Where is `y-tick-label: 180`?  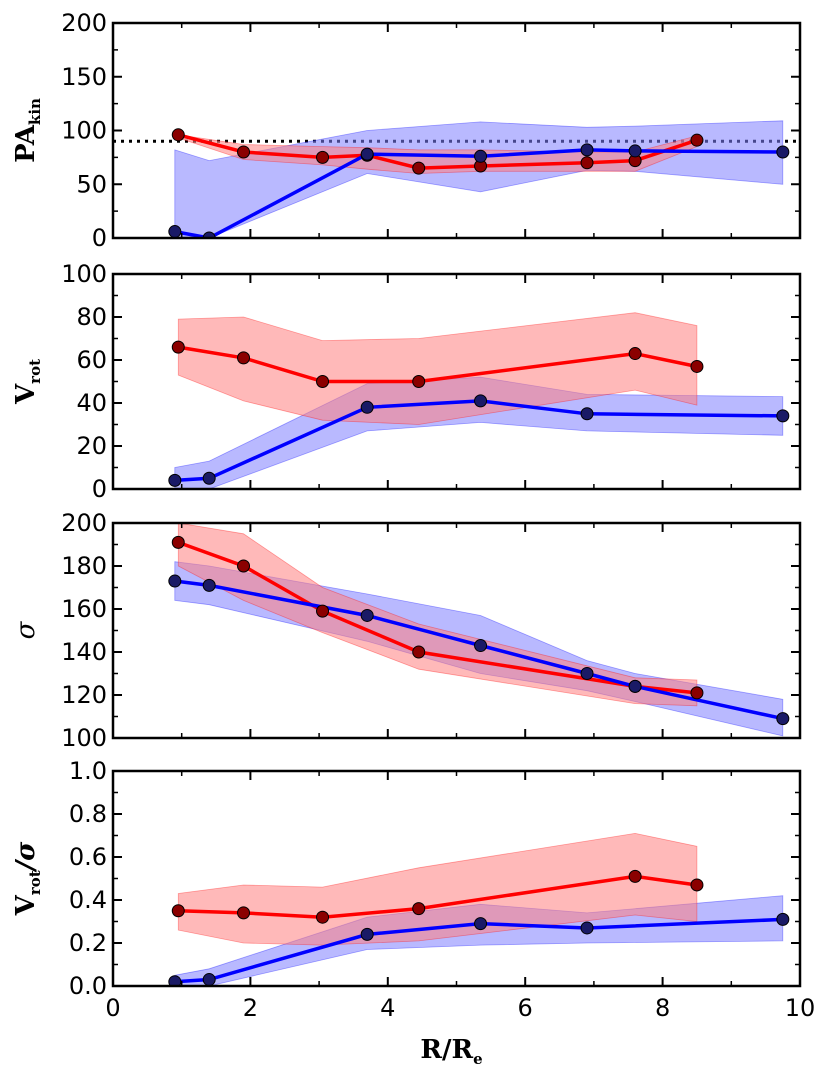
y-tick-label: 180 is located at coordinates (84, 566).